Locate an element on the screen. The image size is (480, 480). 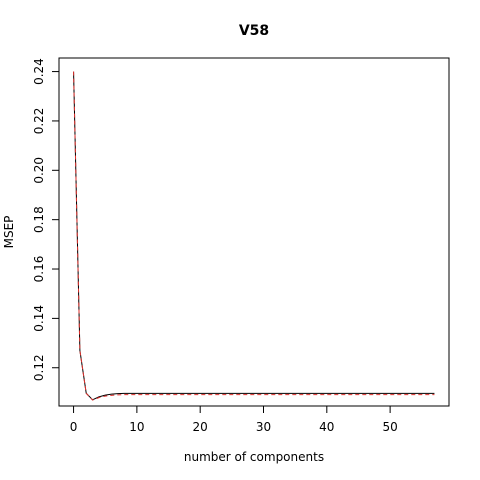
y-axis-label: MSEP is located at coordinates (9, 232).